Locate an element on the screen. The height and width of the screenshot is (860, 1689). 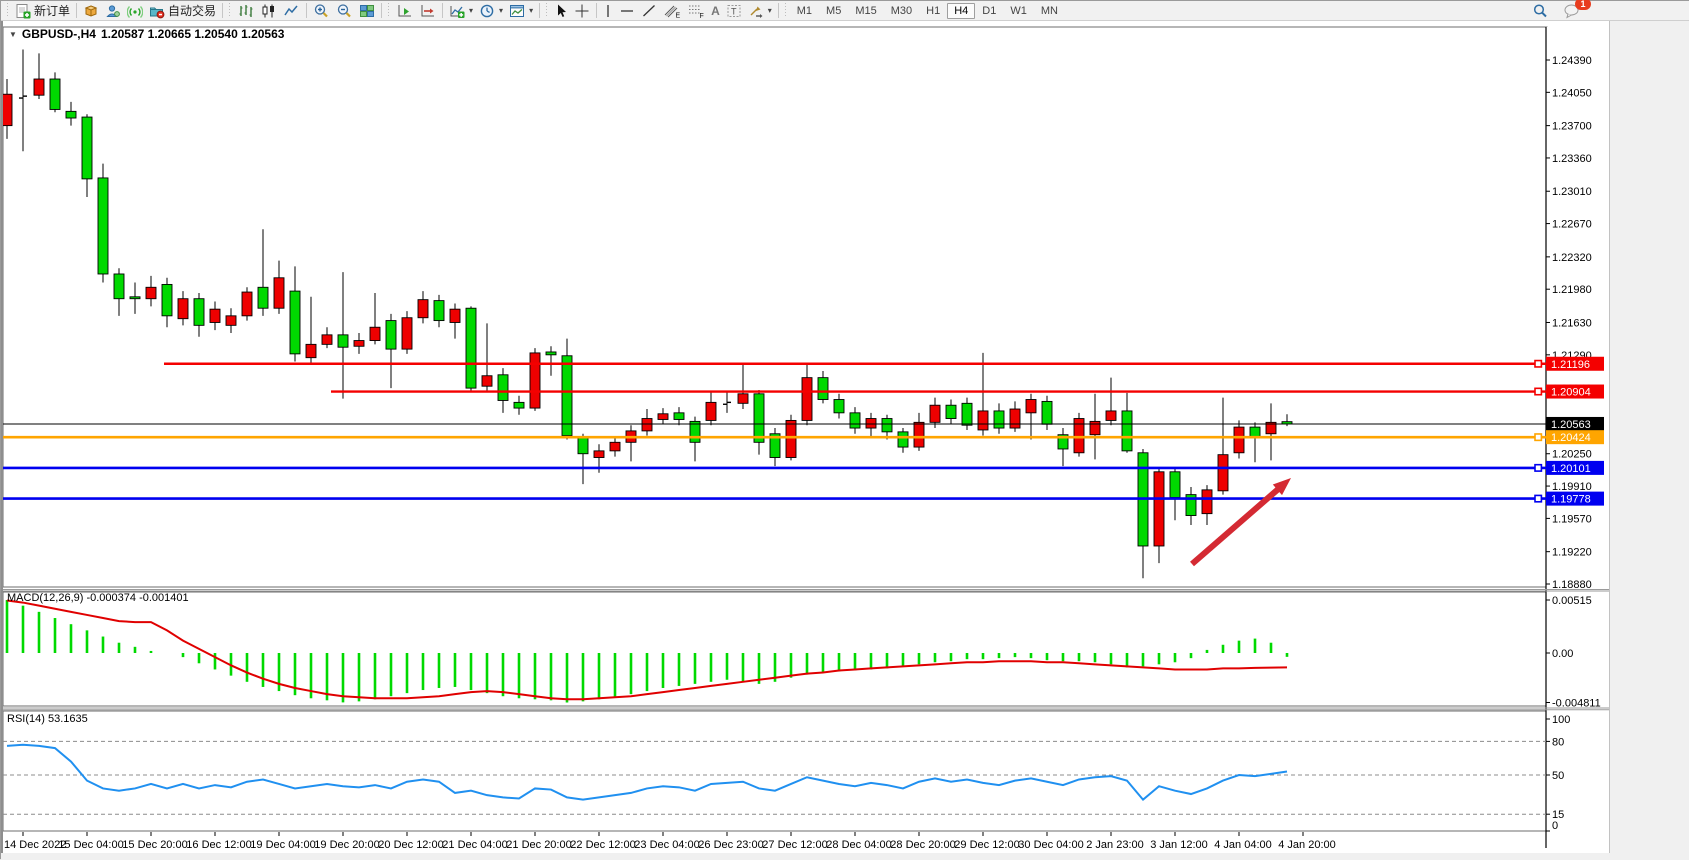
tile-windows-button is located at coordinates (367, 11).